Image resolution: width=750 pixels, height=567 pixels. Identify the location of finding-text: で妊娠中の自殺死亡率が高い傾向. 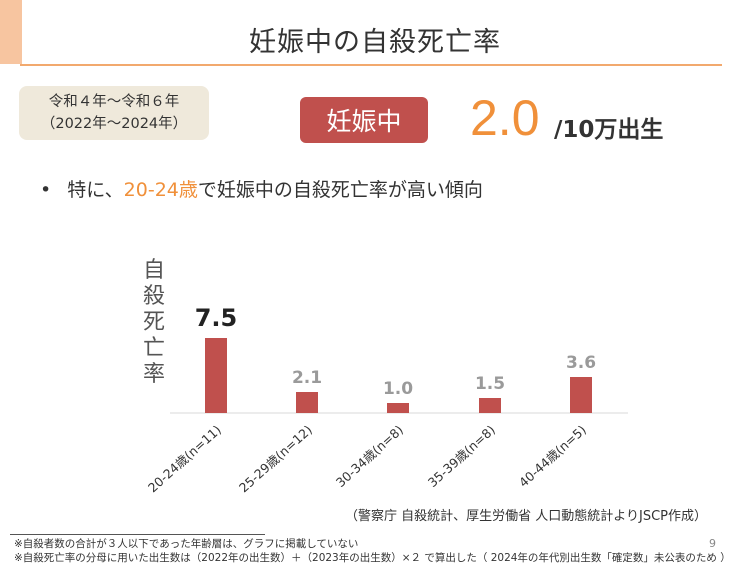
(340, 190).